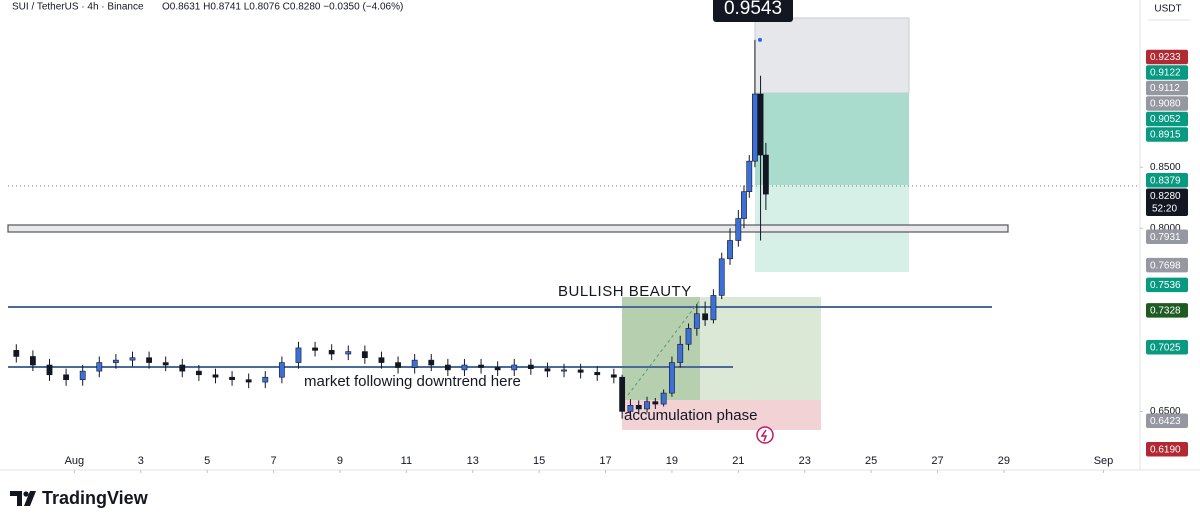 The image size is (1200, 526). Describe the element at coordinates (832, 139) in the screenshot. I see `profit-box` at that location.